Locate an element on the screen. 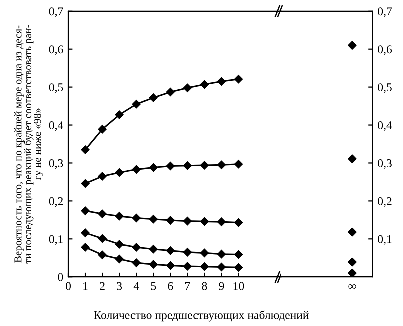 This screenshot has height=326, width=403. y-axis-title: Вероятность того, что по крайней мере одна из деся- ти последующих реакций будет соответствовать ран- гу не ниже «98» is located at coordinates (29, 144).